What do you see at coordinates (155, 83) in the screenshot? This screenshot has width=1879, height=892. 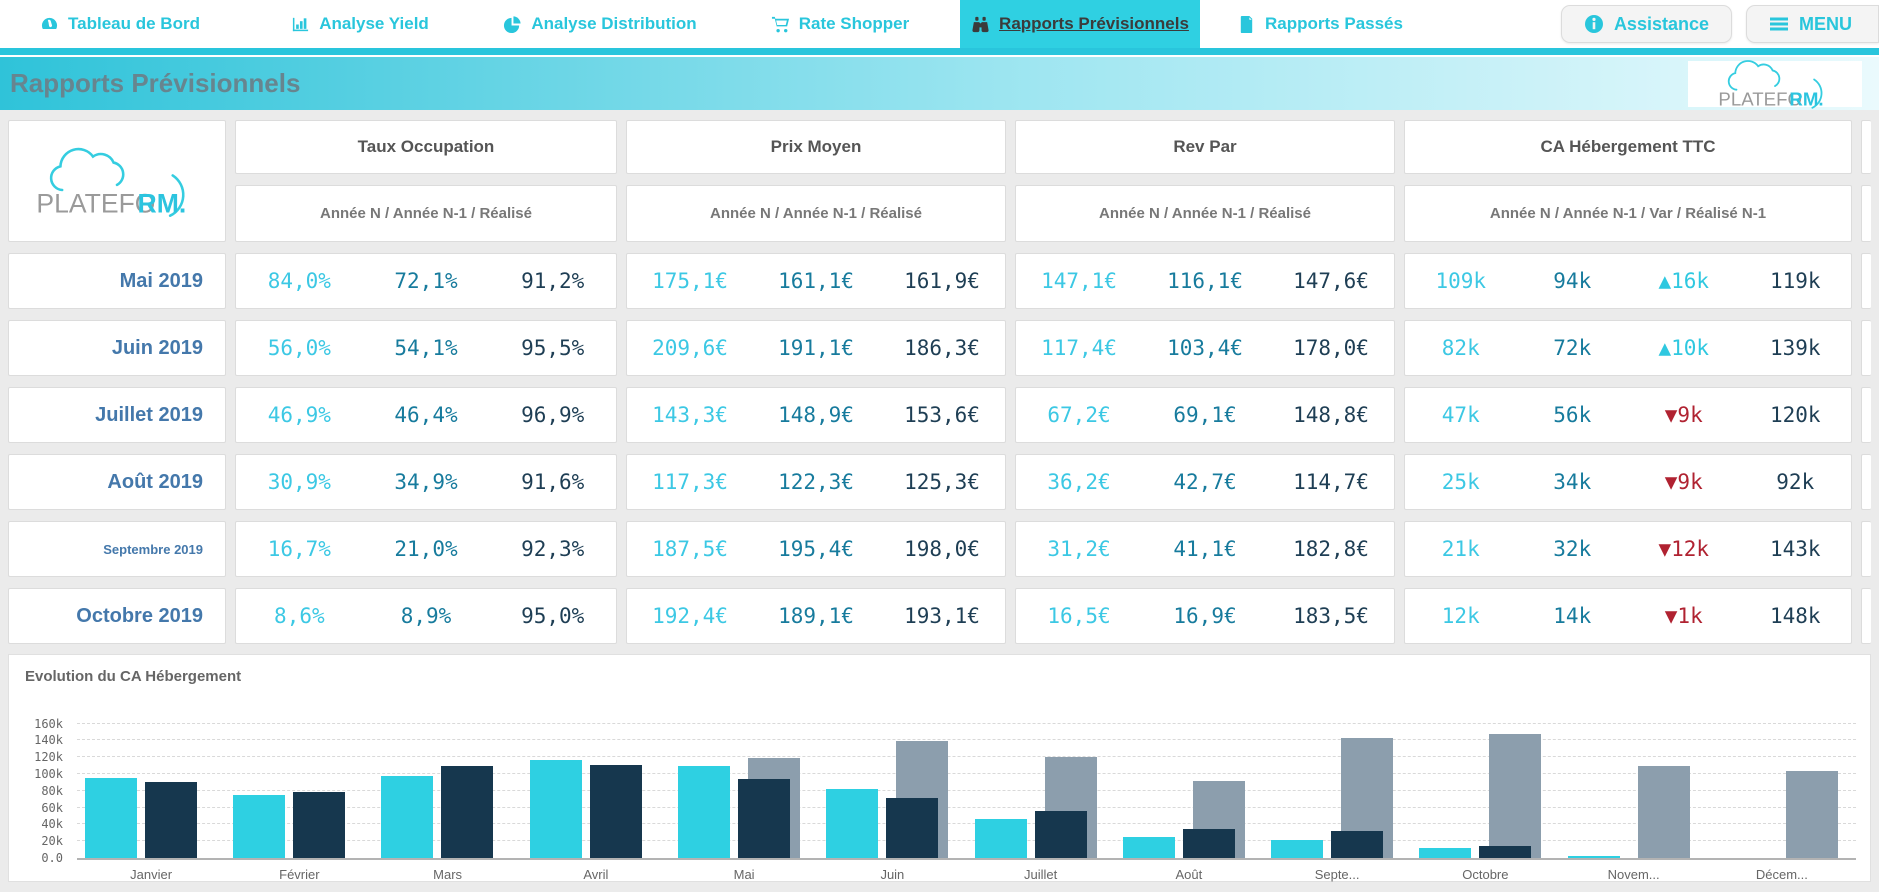 I see `page-title: Rapports Prévisionnels` at bounding box center [155, 83].